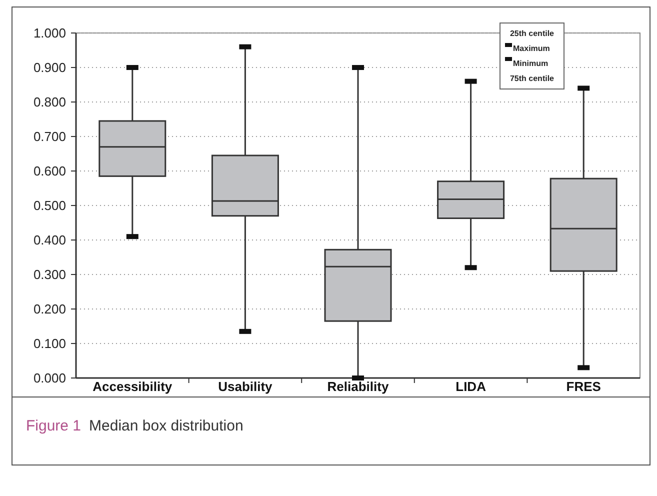  I want to click on annotation: Minimum, so click(530, 63).